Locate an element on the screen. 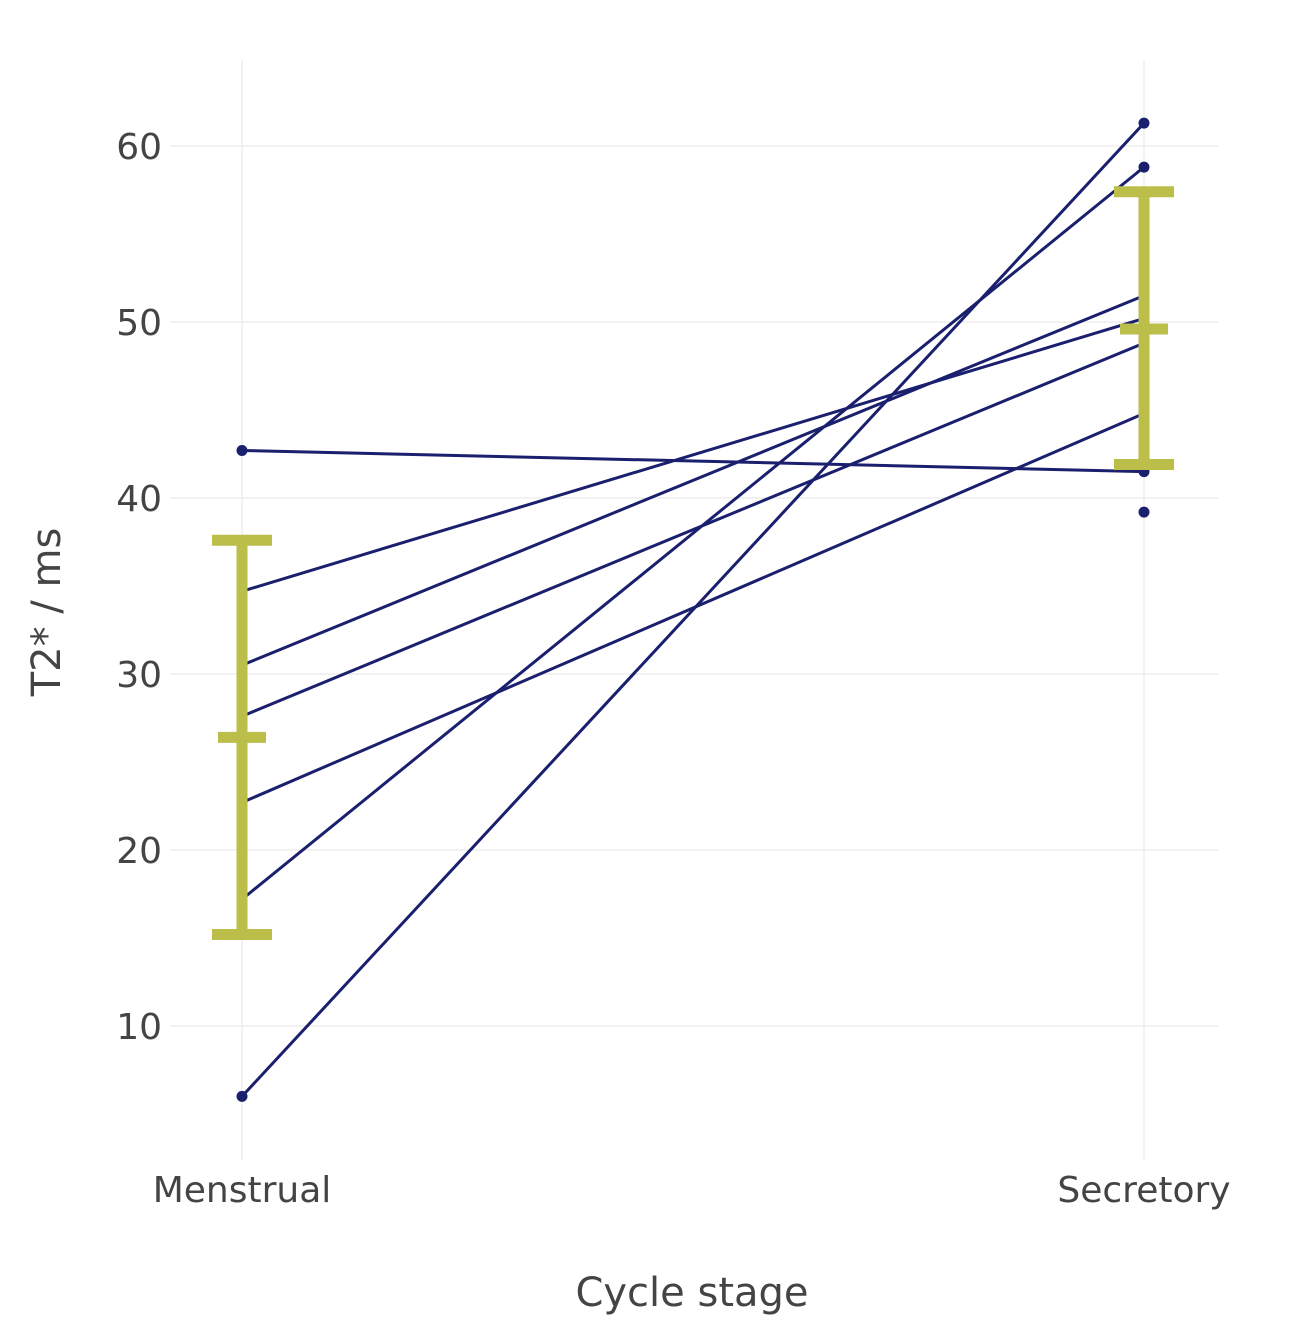 This screenshot has height=1326, width=1292. y-tick-label-10: 10 is located at coordinates (139, 1027).